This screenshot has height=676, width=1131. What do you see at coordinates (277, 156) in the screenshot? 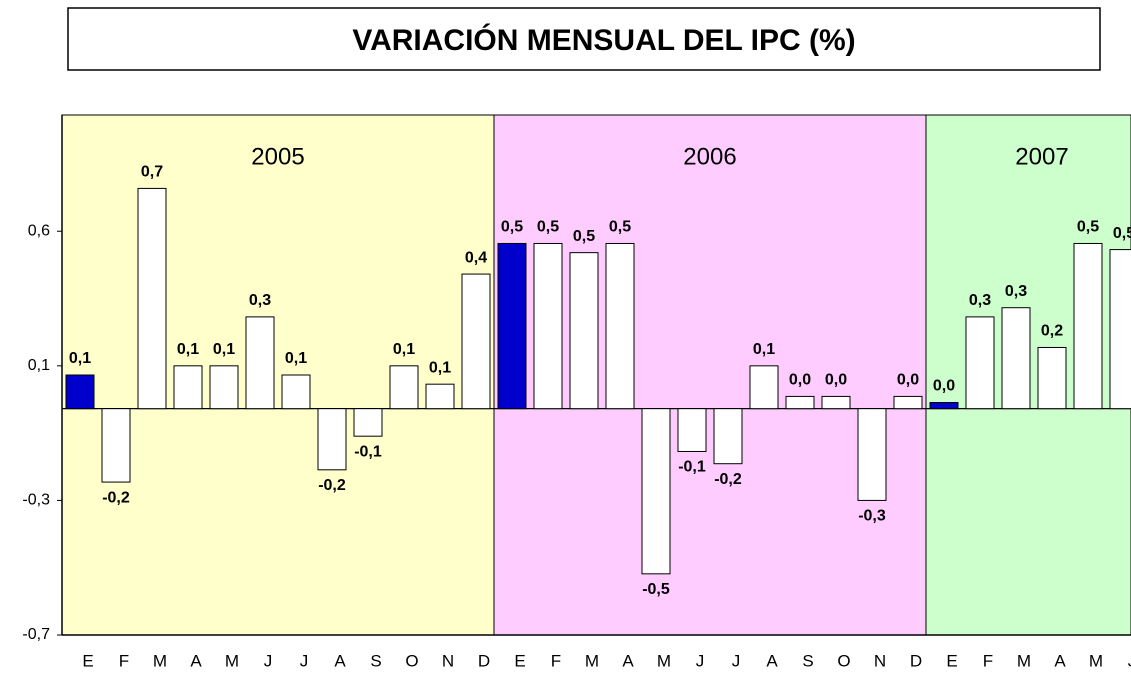
I see `year-label: 2005` at bounding box center [277, 156].